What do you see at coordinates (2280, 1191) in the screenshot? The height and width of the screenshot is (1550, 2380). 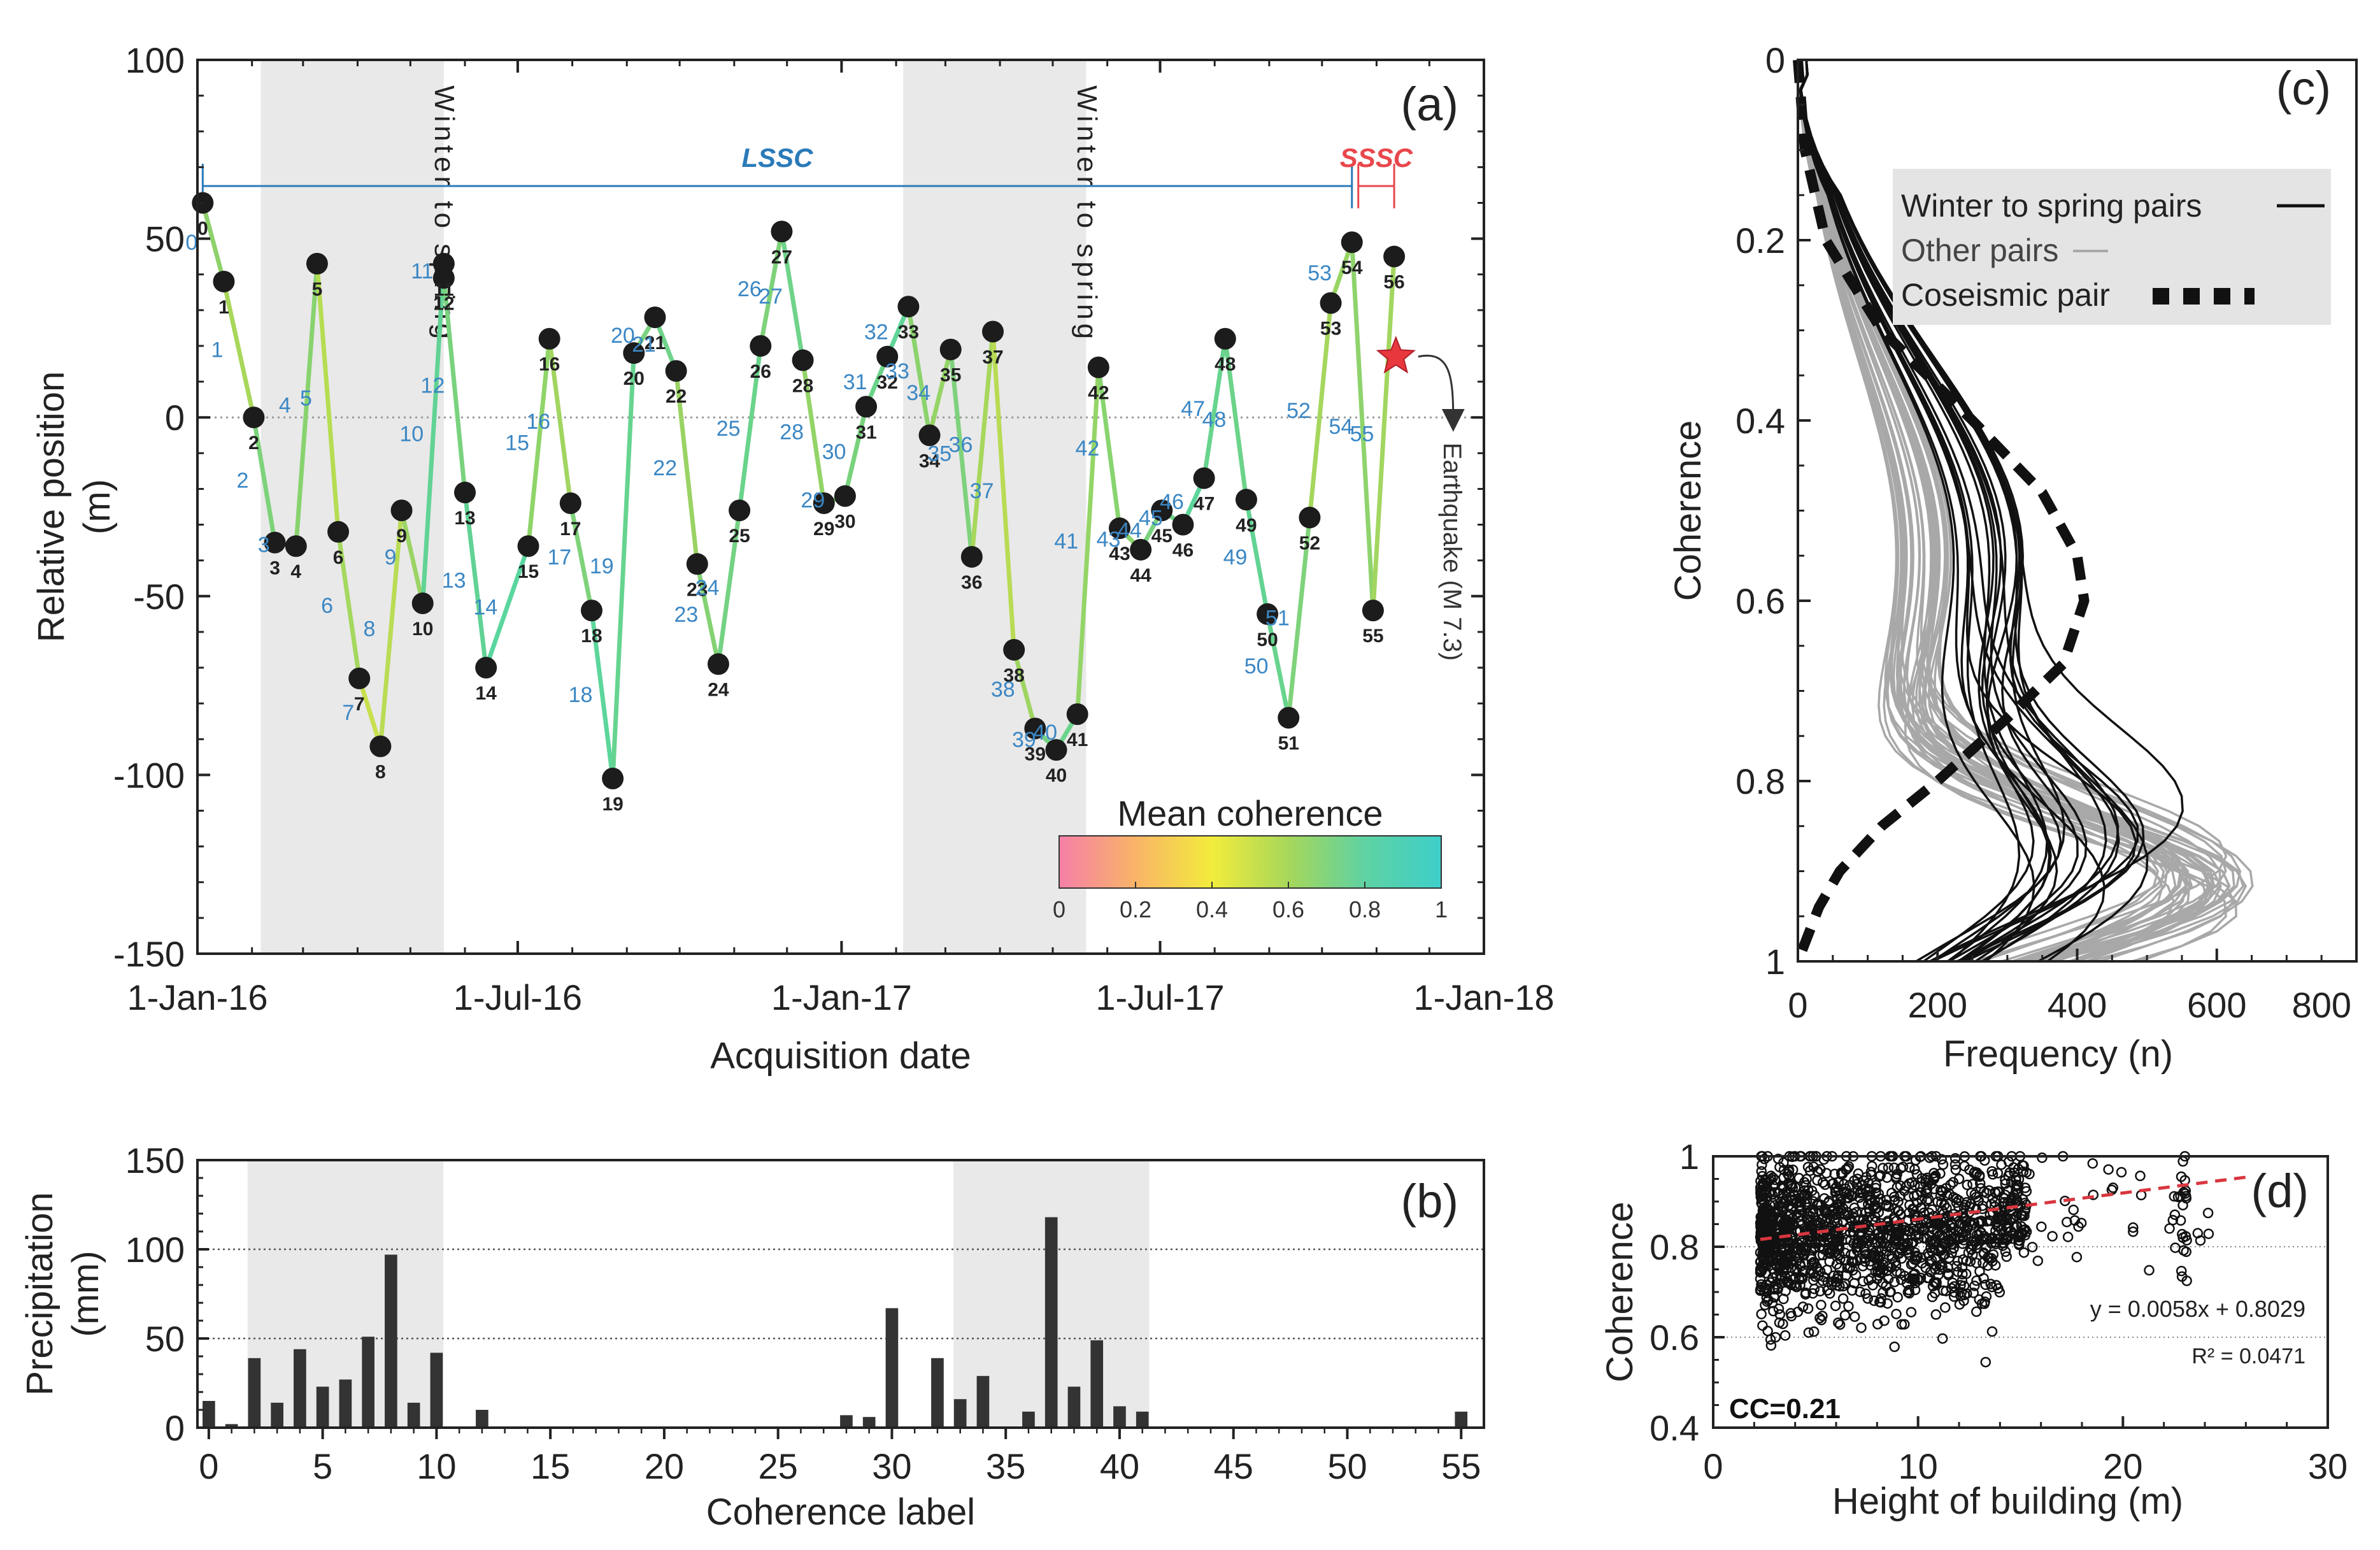 I see `panel-d-label: (d)` at bounding box center [2280, 1191].